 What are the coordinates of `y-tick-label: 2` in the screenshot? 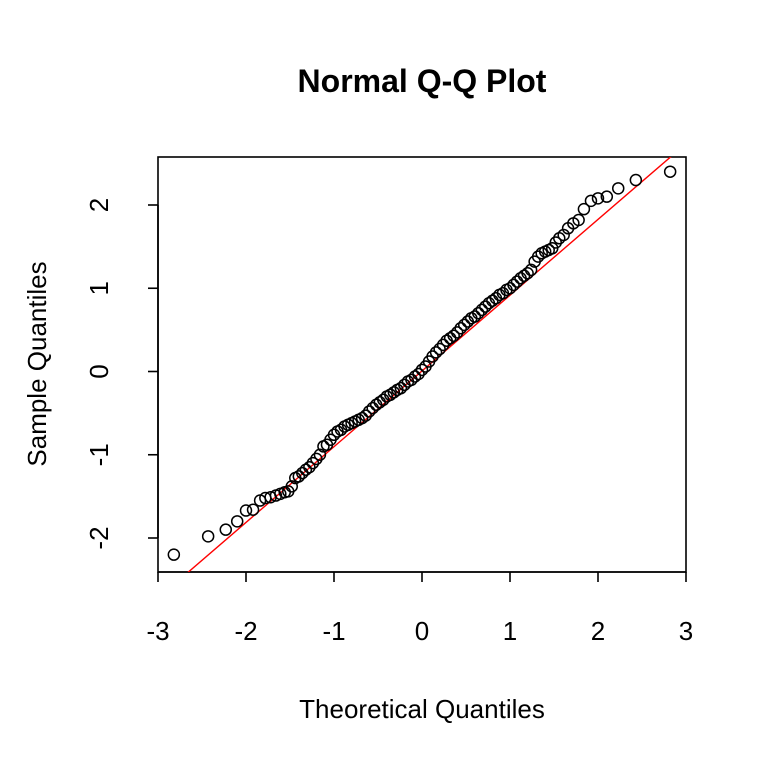 It's located at (99, 205).